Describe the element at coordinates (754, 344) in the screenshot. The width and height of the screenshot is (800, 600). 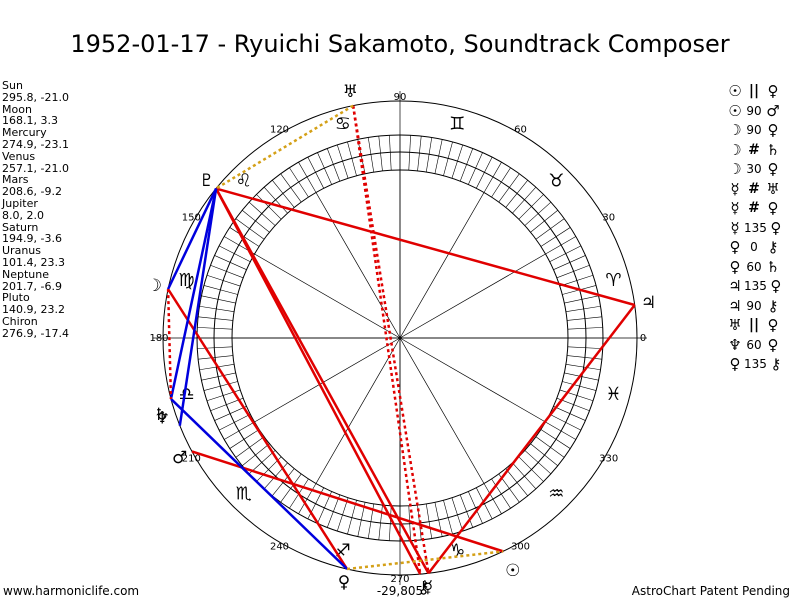
I see `aspect-value: 60` at that location.